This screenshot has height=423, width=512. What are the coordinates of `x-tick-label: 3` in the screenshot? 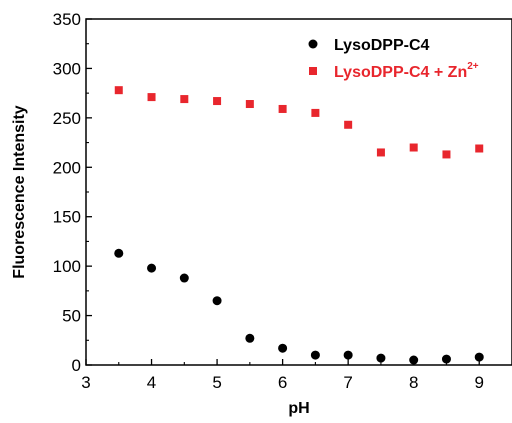 It's located at (85, 382).